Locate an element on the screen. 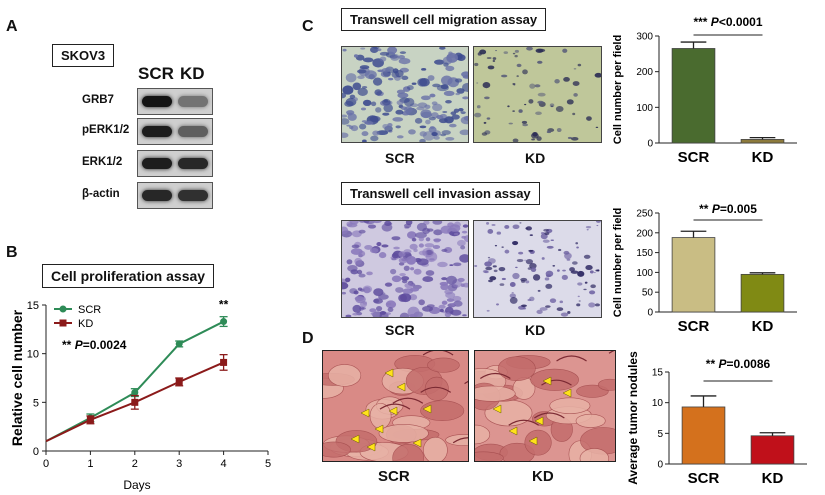  y-tick-label: 100 is located at coordinates (644, 108).